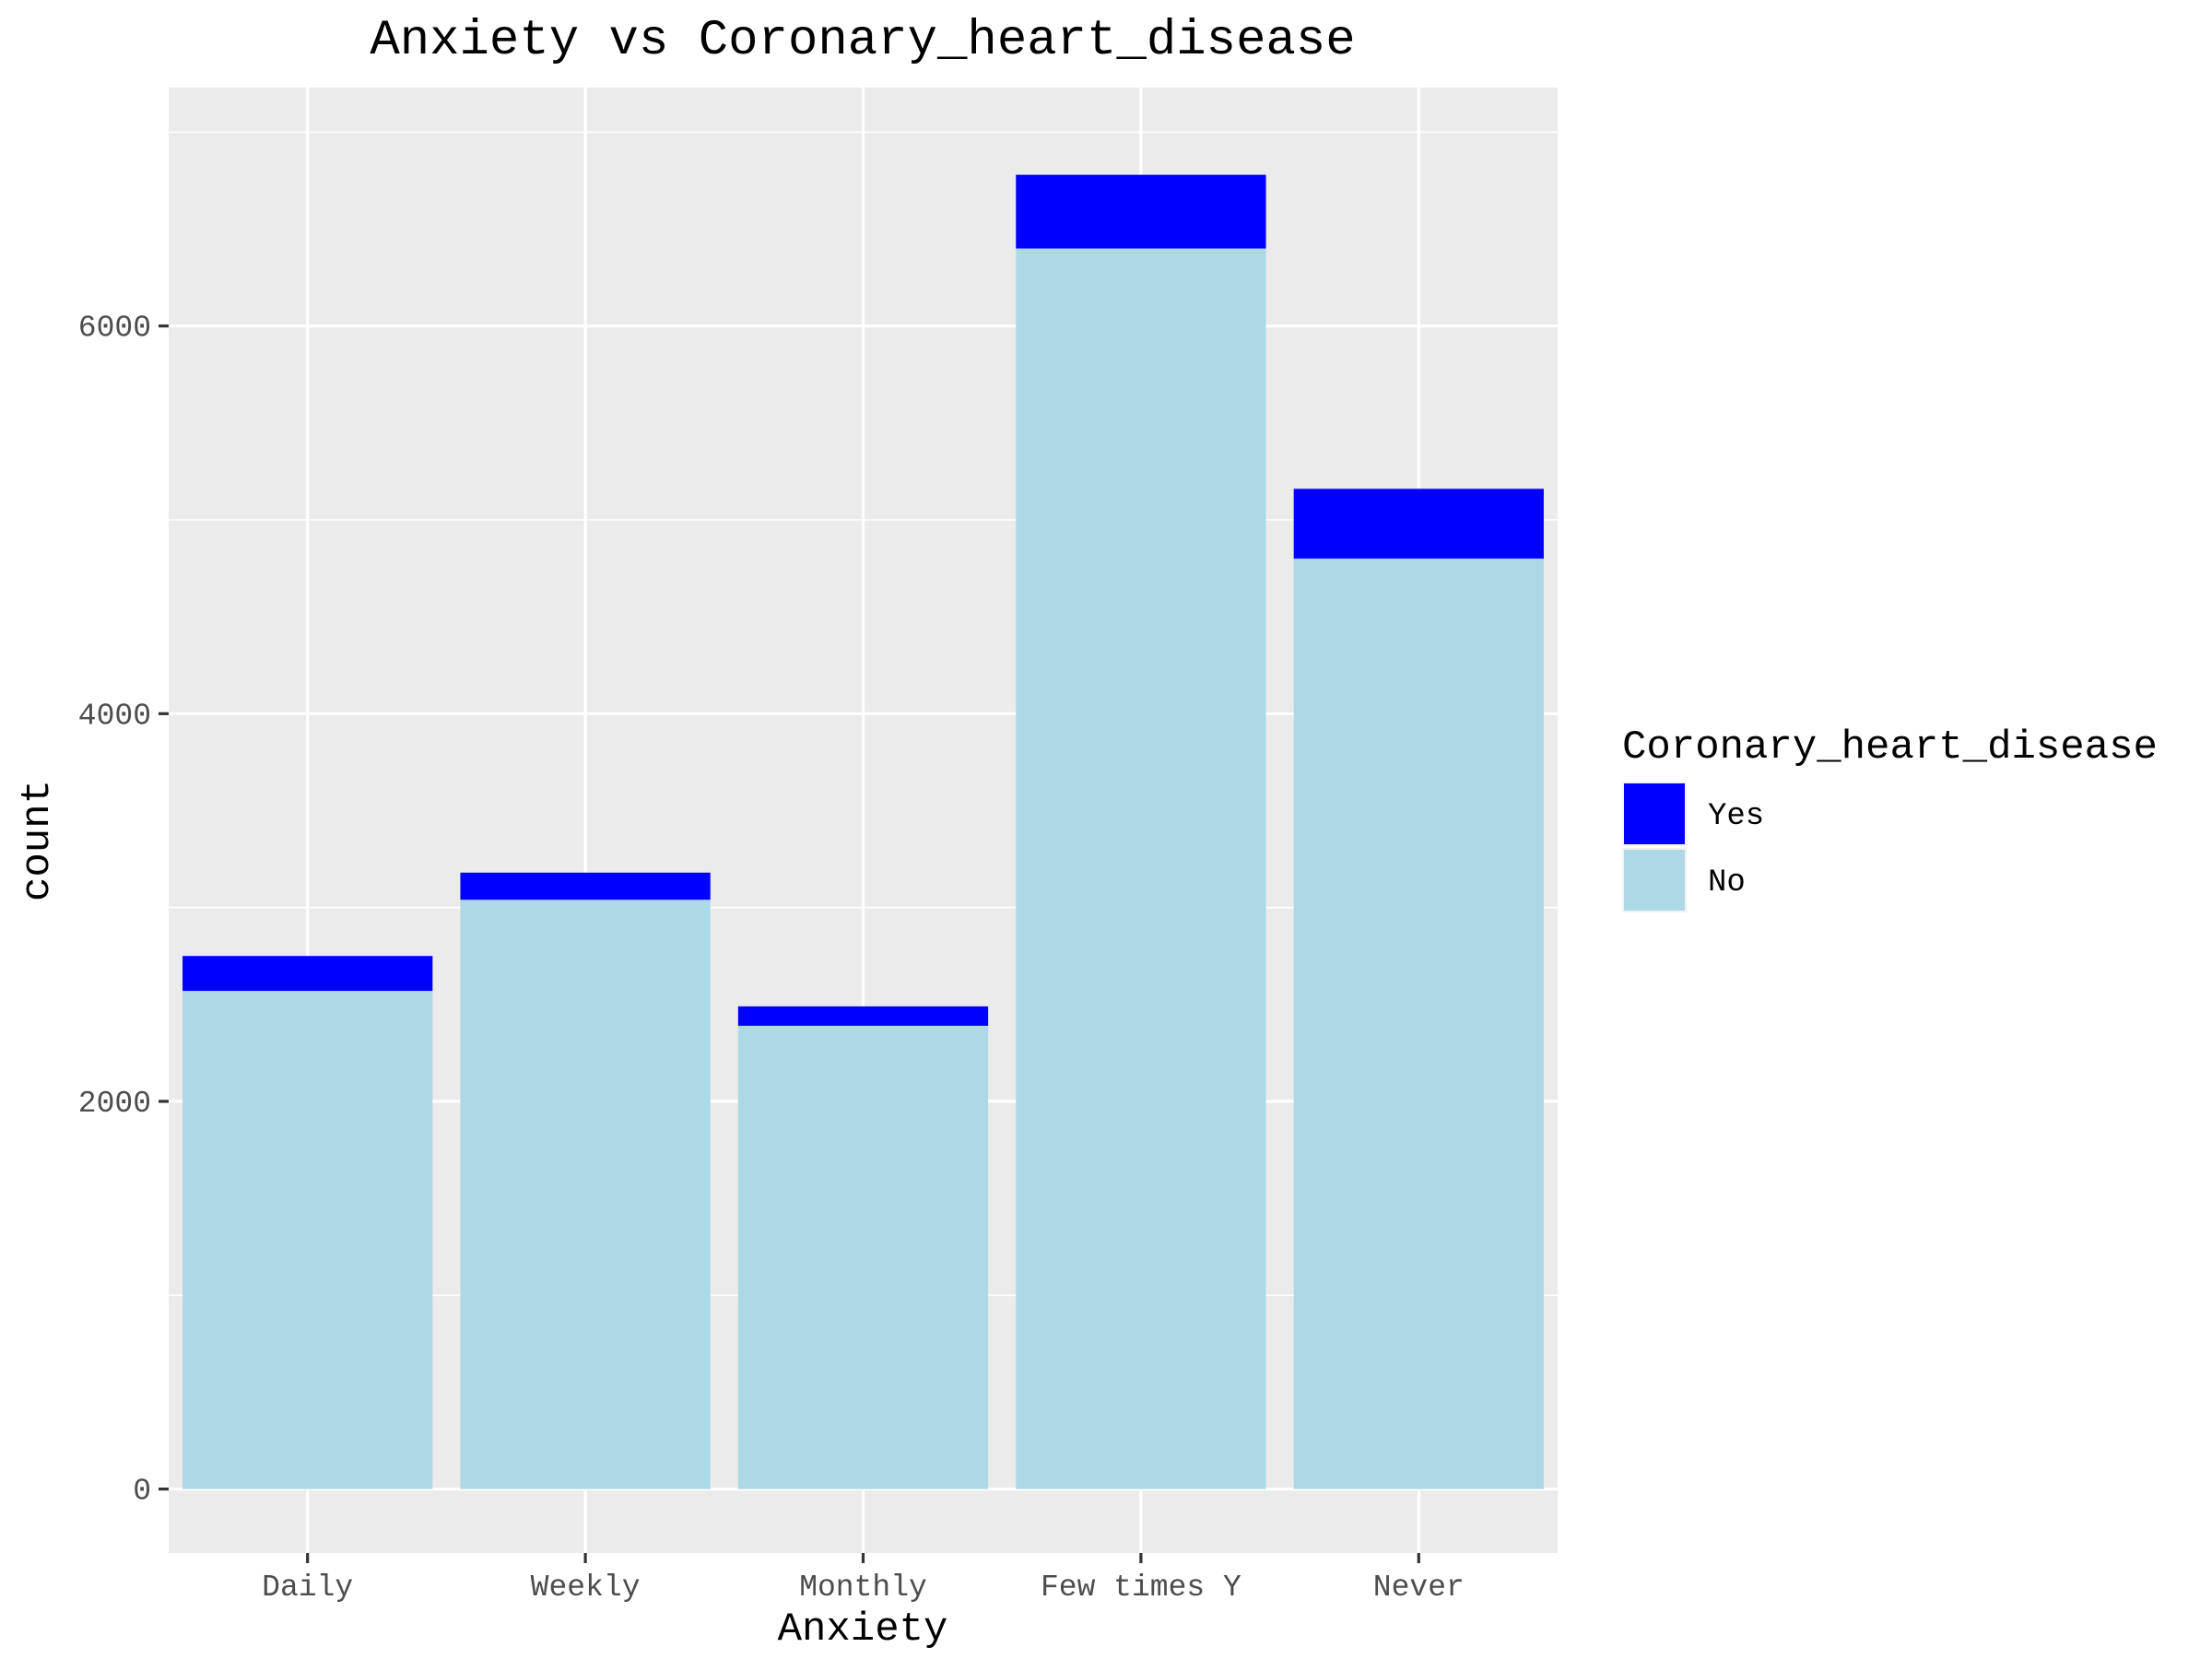 The image size is (2212, 1659). I want to click on x-axis-title: Anxiety, so click(863, 1629).